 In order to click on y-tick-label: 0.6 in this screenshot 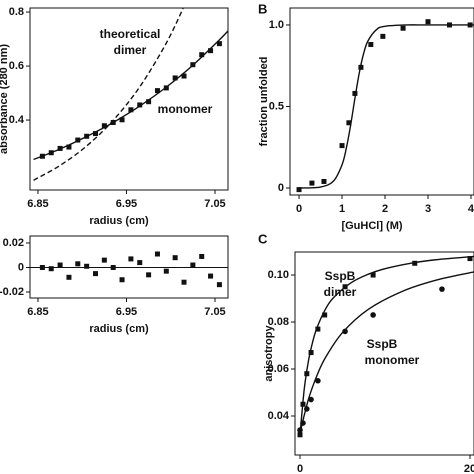, I will do `click(16, 66)`.